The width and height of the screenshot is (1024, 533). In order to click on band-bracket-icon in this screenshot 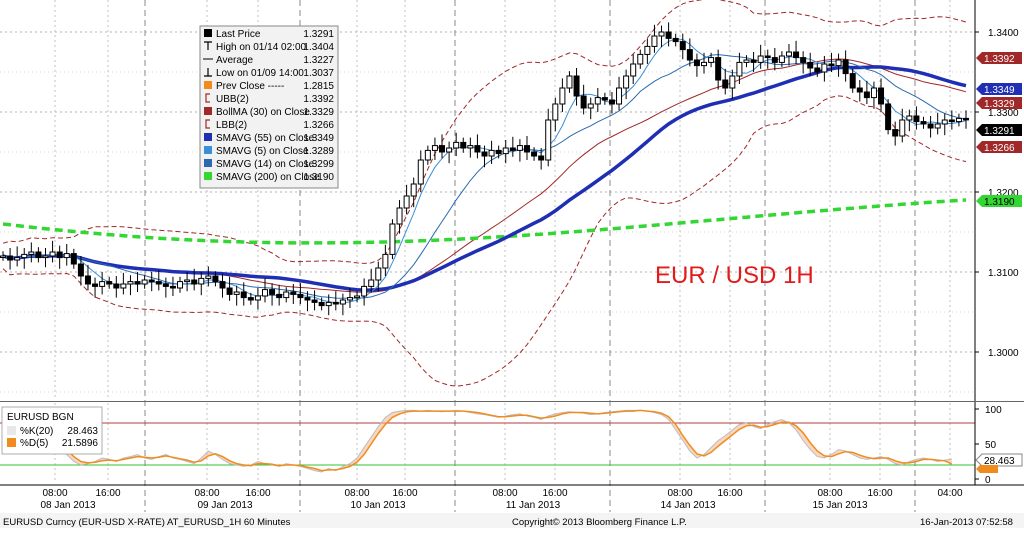, I will do `click(207, 124)`.